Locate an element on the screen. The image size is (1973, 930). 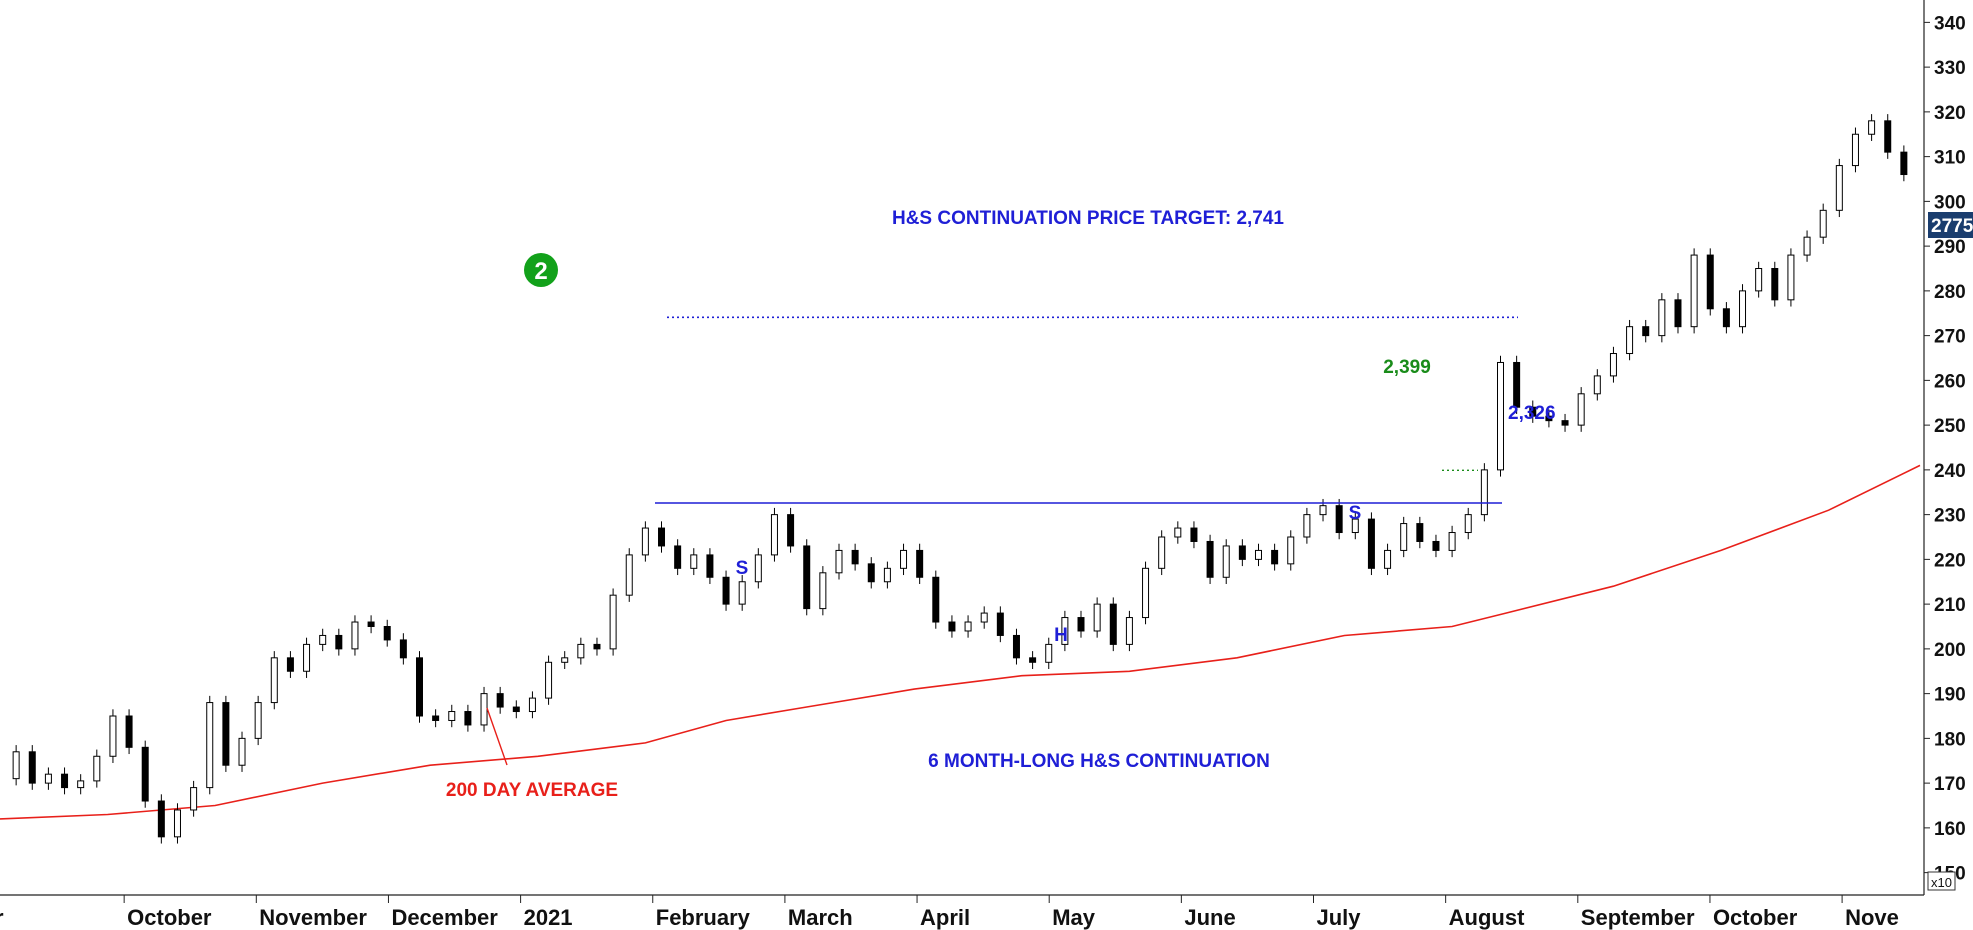
moving-average-label: 200 DAY AVERAGE is located at coordinates (532, 790).